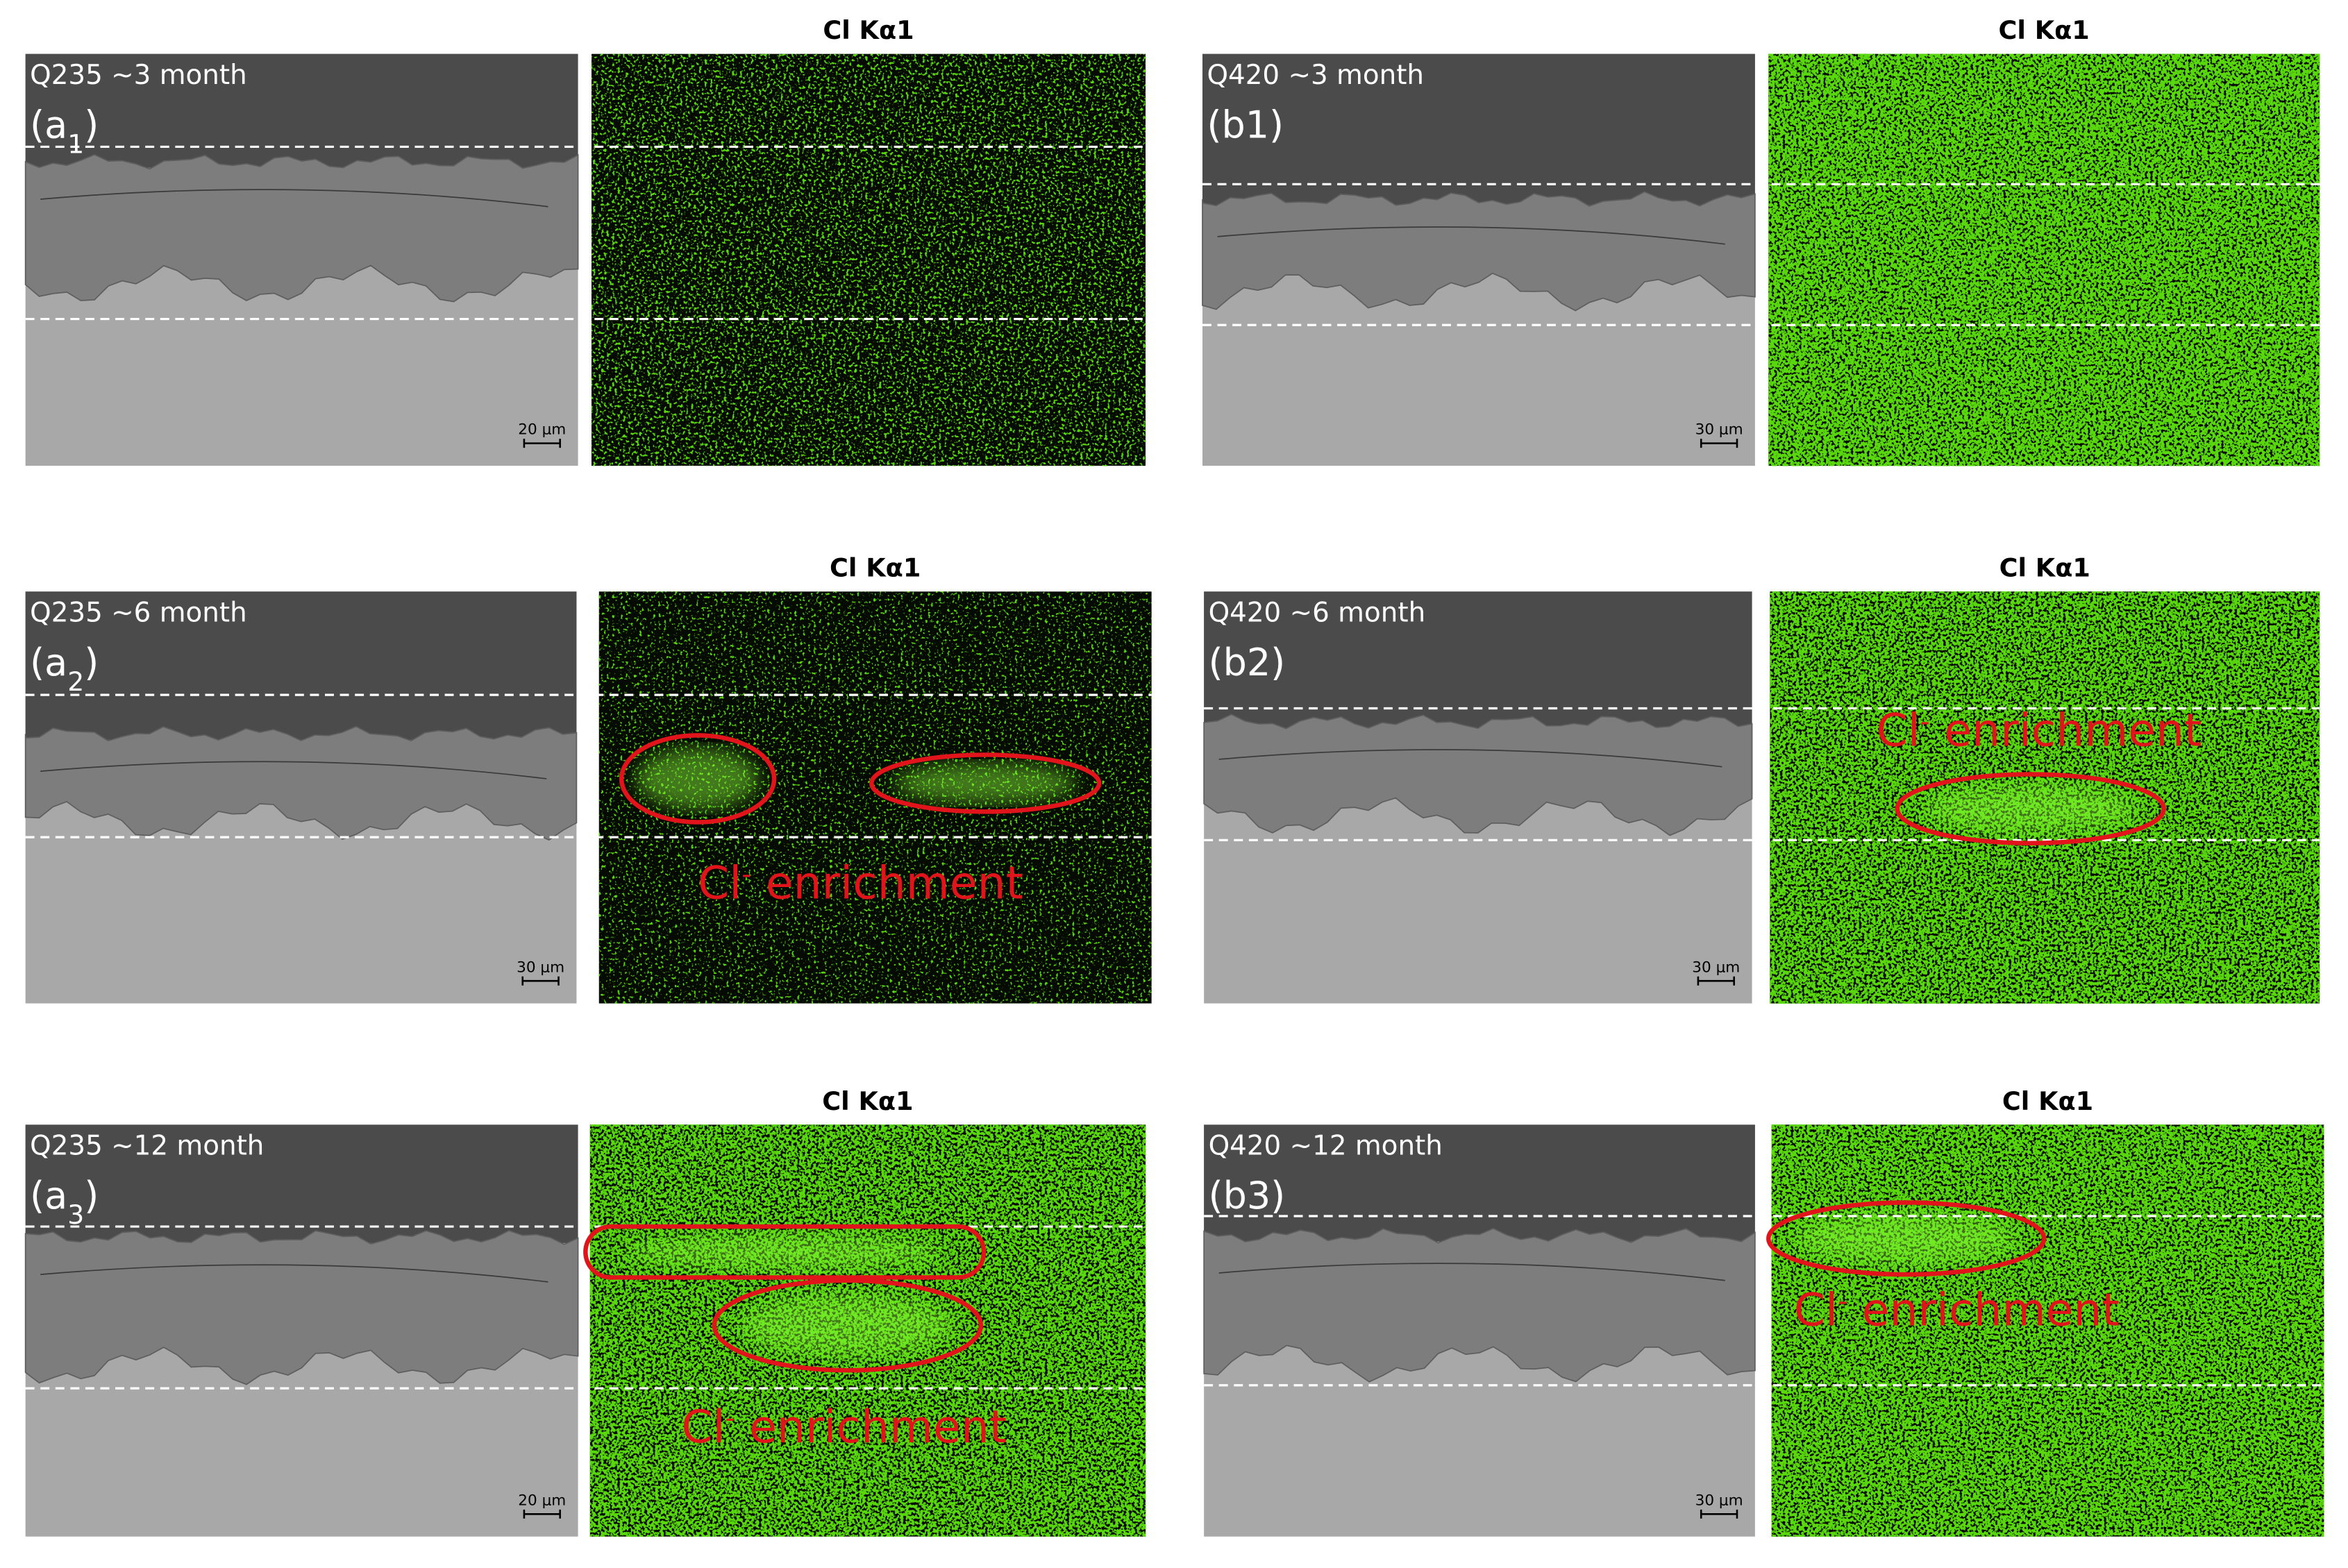 Image resolution: width=2348 pixels, height=1568 pixels. I want to click on panel-label-part: (b2), so click(1247, 662).